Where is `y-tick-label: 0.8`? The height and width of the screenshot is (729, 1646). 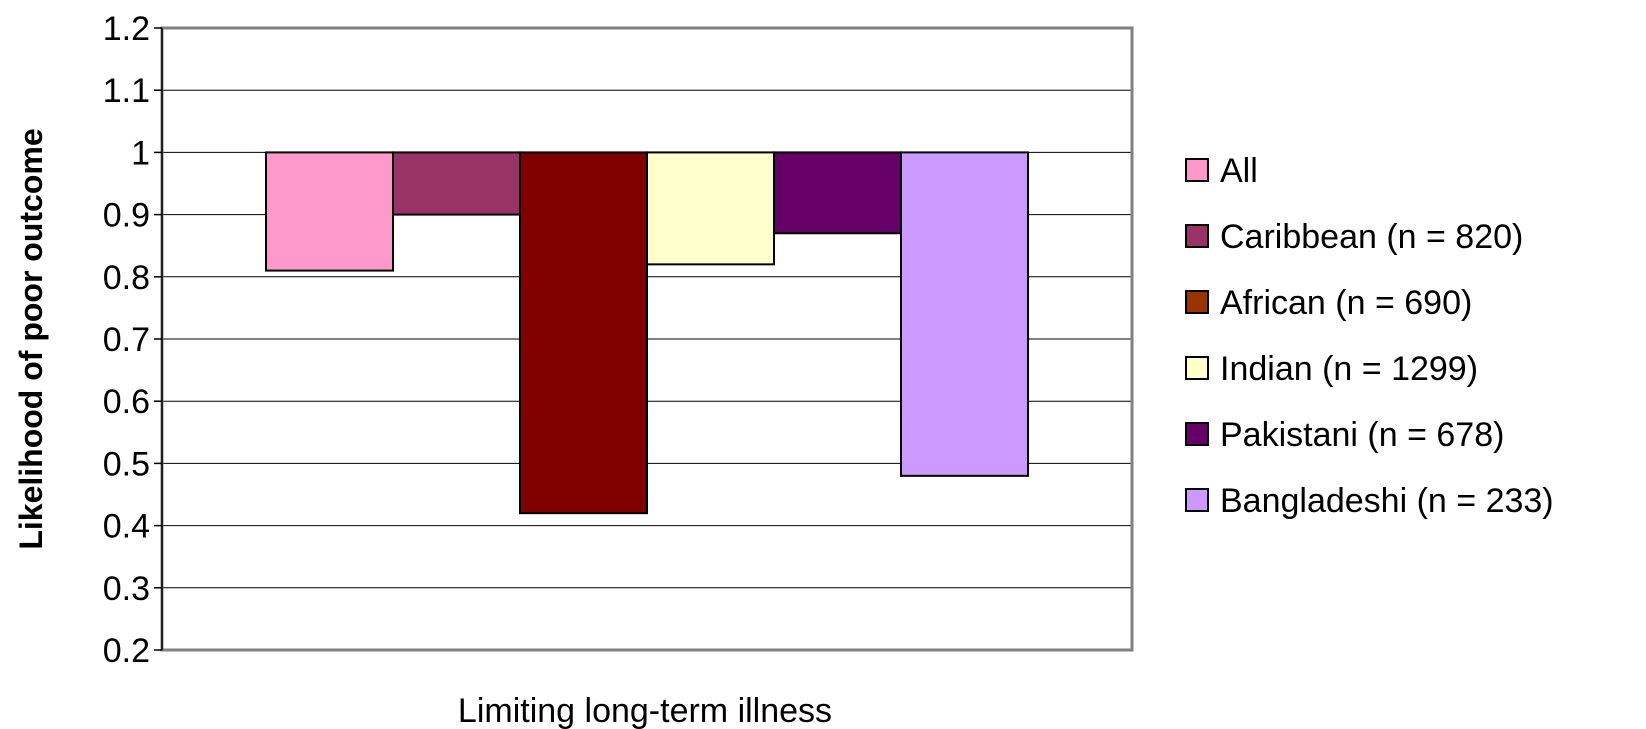
y-tick-label: 0.8 is located at coordinates (126, 278).